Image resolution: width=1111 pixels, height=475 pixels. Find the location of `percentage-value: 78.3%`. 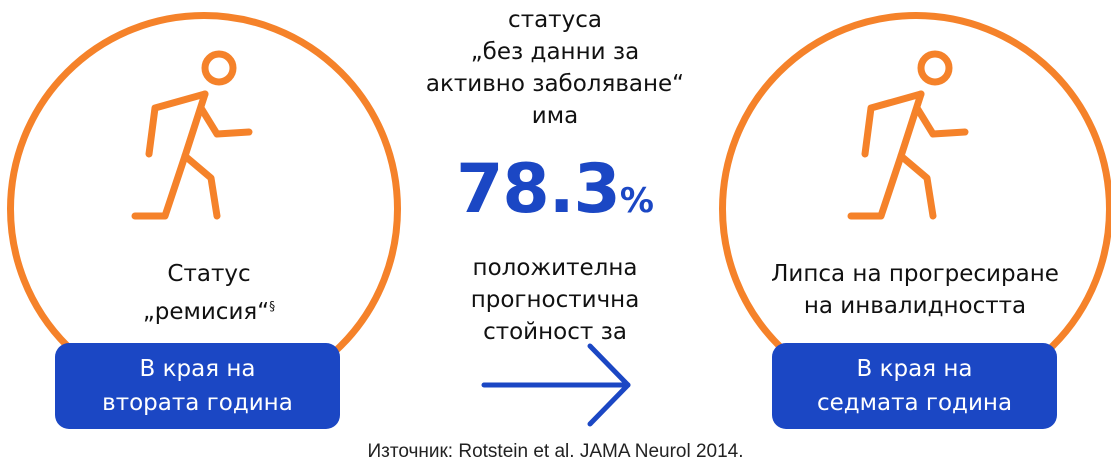

percentage-value: 78.3% is located at coordinates (555, 189).